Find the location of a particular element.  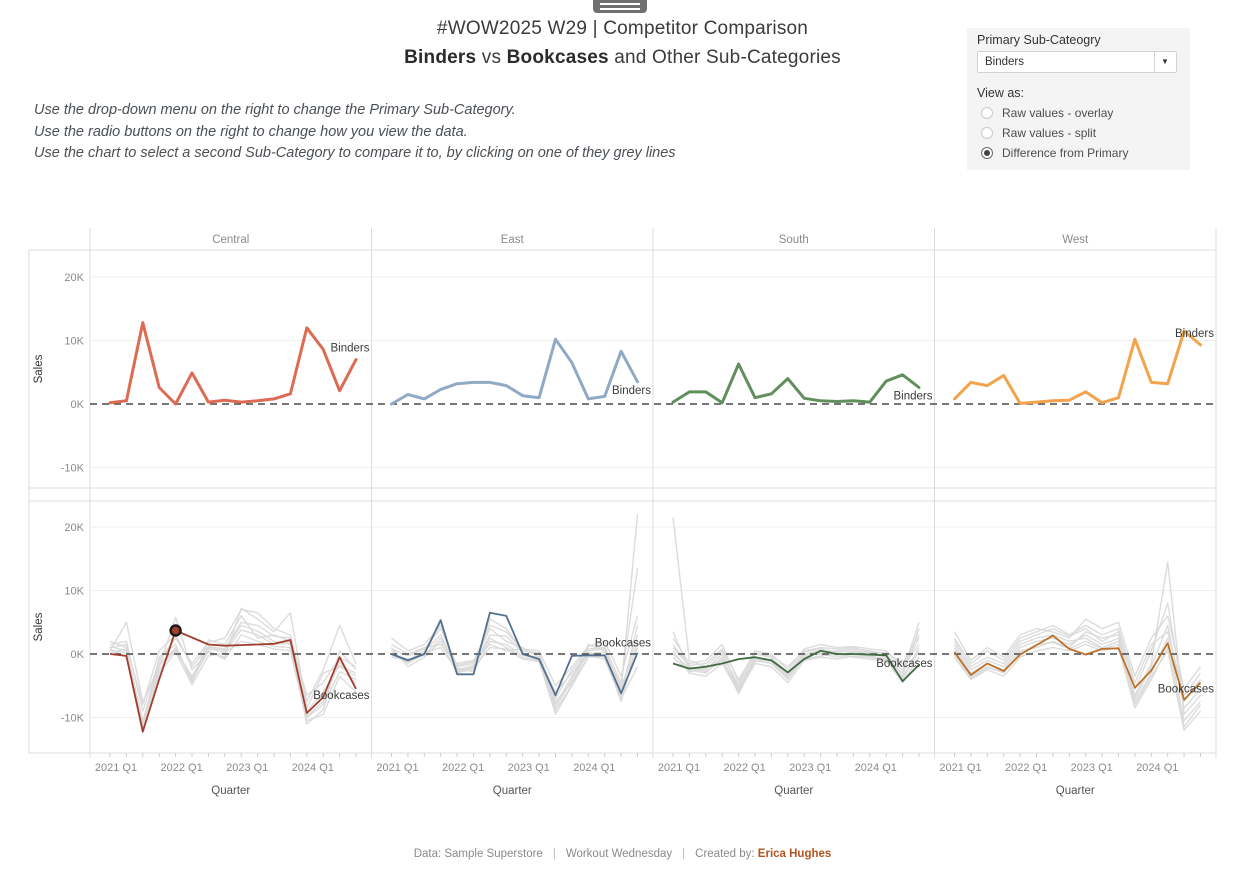

footer-author-link: Erica Hughes is located at coordinates (794, 854).